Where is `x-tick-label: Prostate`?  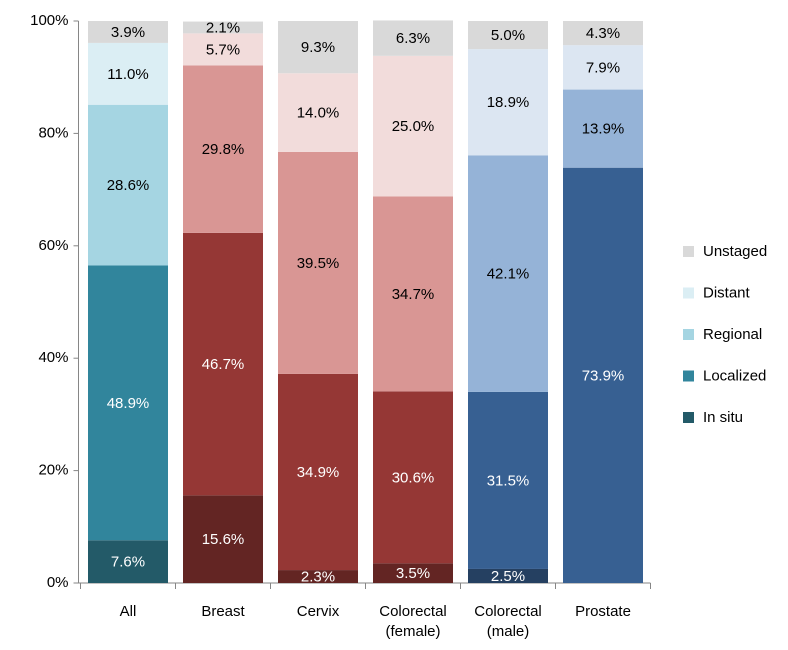 x-tick-label: Prostate is located at coordinates (603, 611).